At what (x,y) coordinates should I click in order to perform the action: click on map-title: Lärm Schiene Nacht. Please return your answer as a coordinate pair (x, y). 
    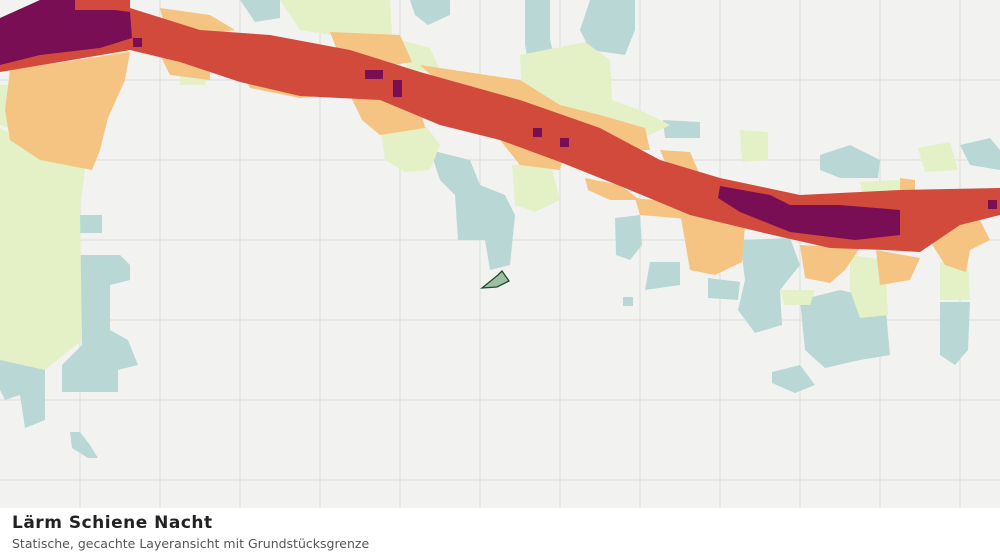
    Looking at the image, I should click on (112, 523).